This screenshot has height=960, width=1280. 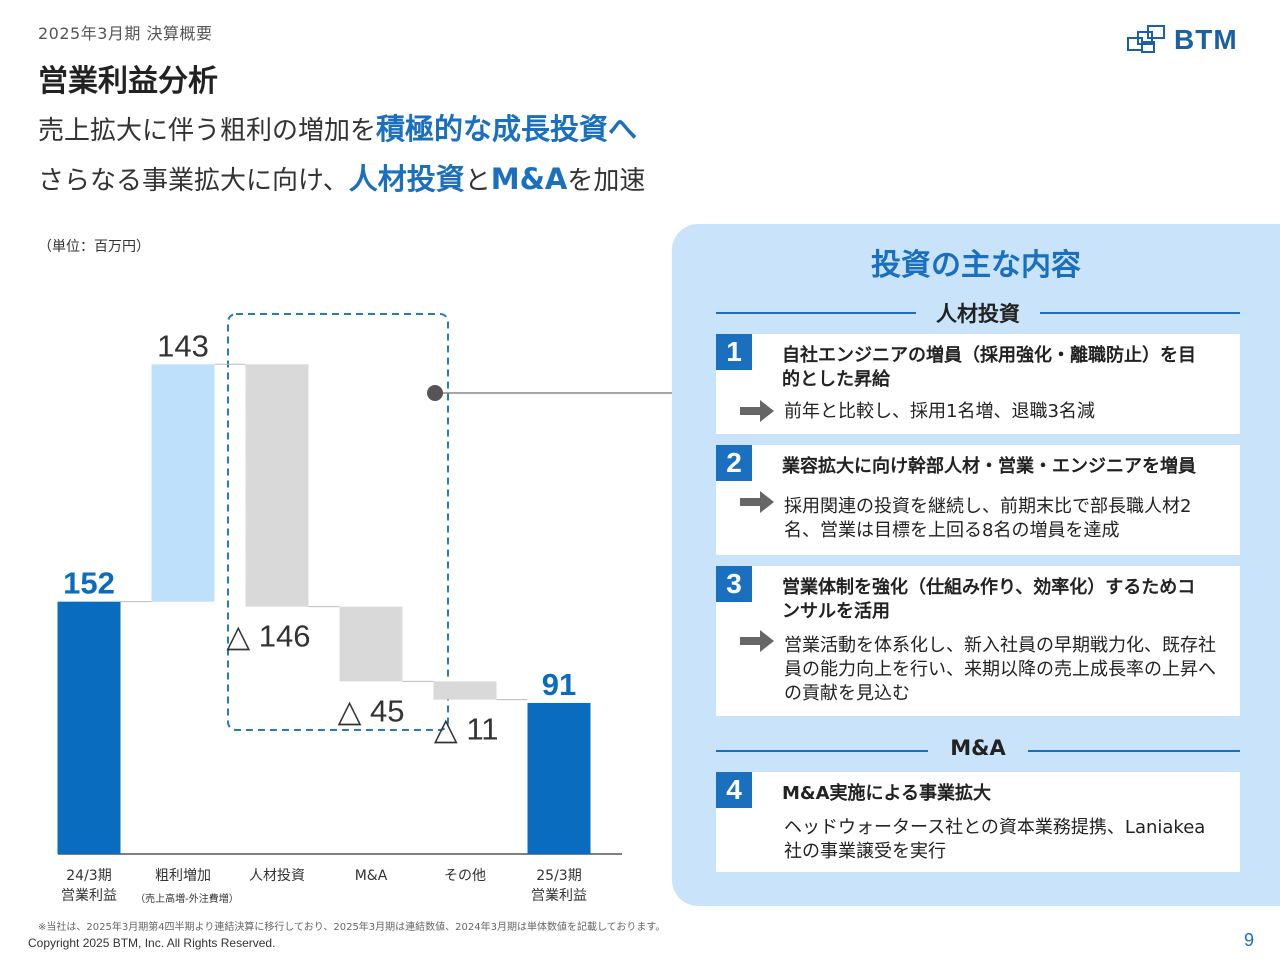 What do you see at coordinates (207, 131) in the screenshot?
I see `subtitle-1-text: 売上拡大に伴う粗利の増加を` at bounding box center [207, 131].